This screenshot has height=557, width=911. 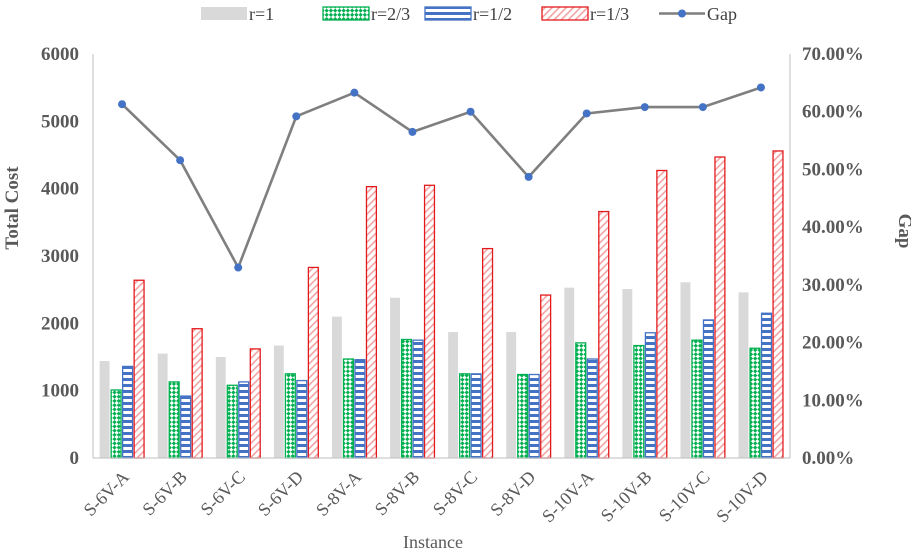 What do you see at coordinates (523, 416) in the screenshot?
I see `bar-r23-S-8V-D` at bounding box center [523, 416].